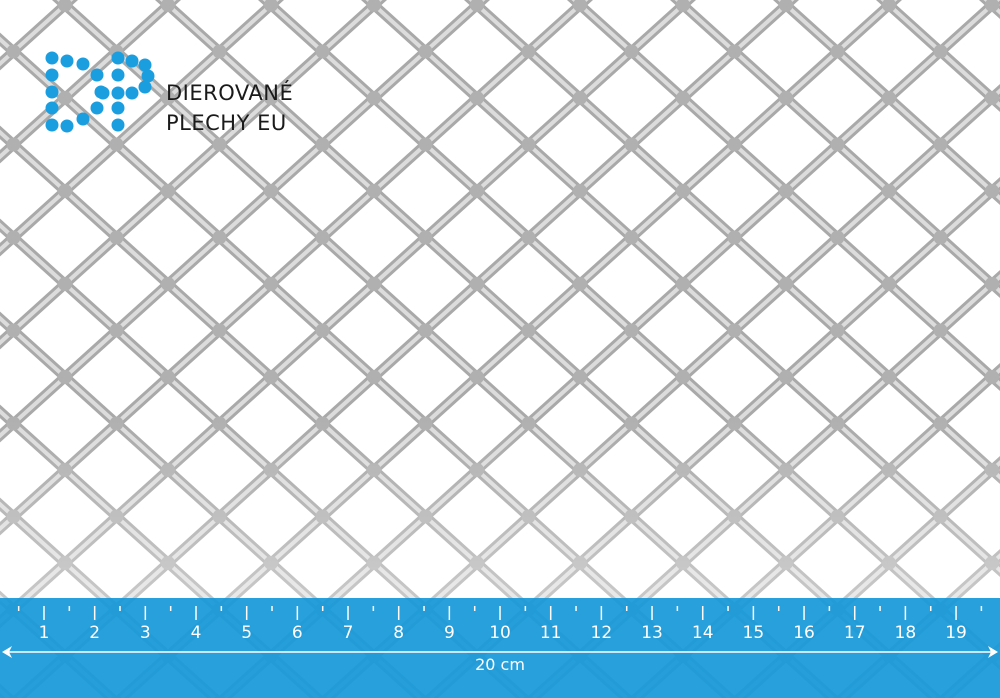 The height and width of the screenshot is (698, 1000). Describe the element at coordinates (449, 633) in the screenshot. I see `ruler-label: 9` at that location.